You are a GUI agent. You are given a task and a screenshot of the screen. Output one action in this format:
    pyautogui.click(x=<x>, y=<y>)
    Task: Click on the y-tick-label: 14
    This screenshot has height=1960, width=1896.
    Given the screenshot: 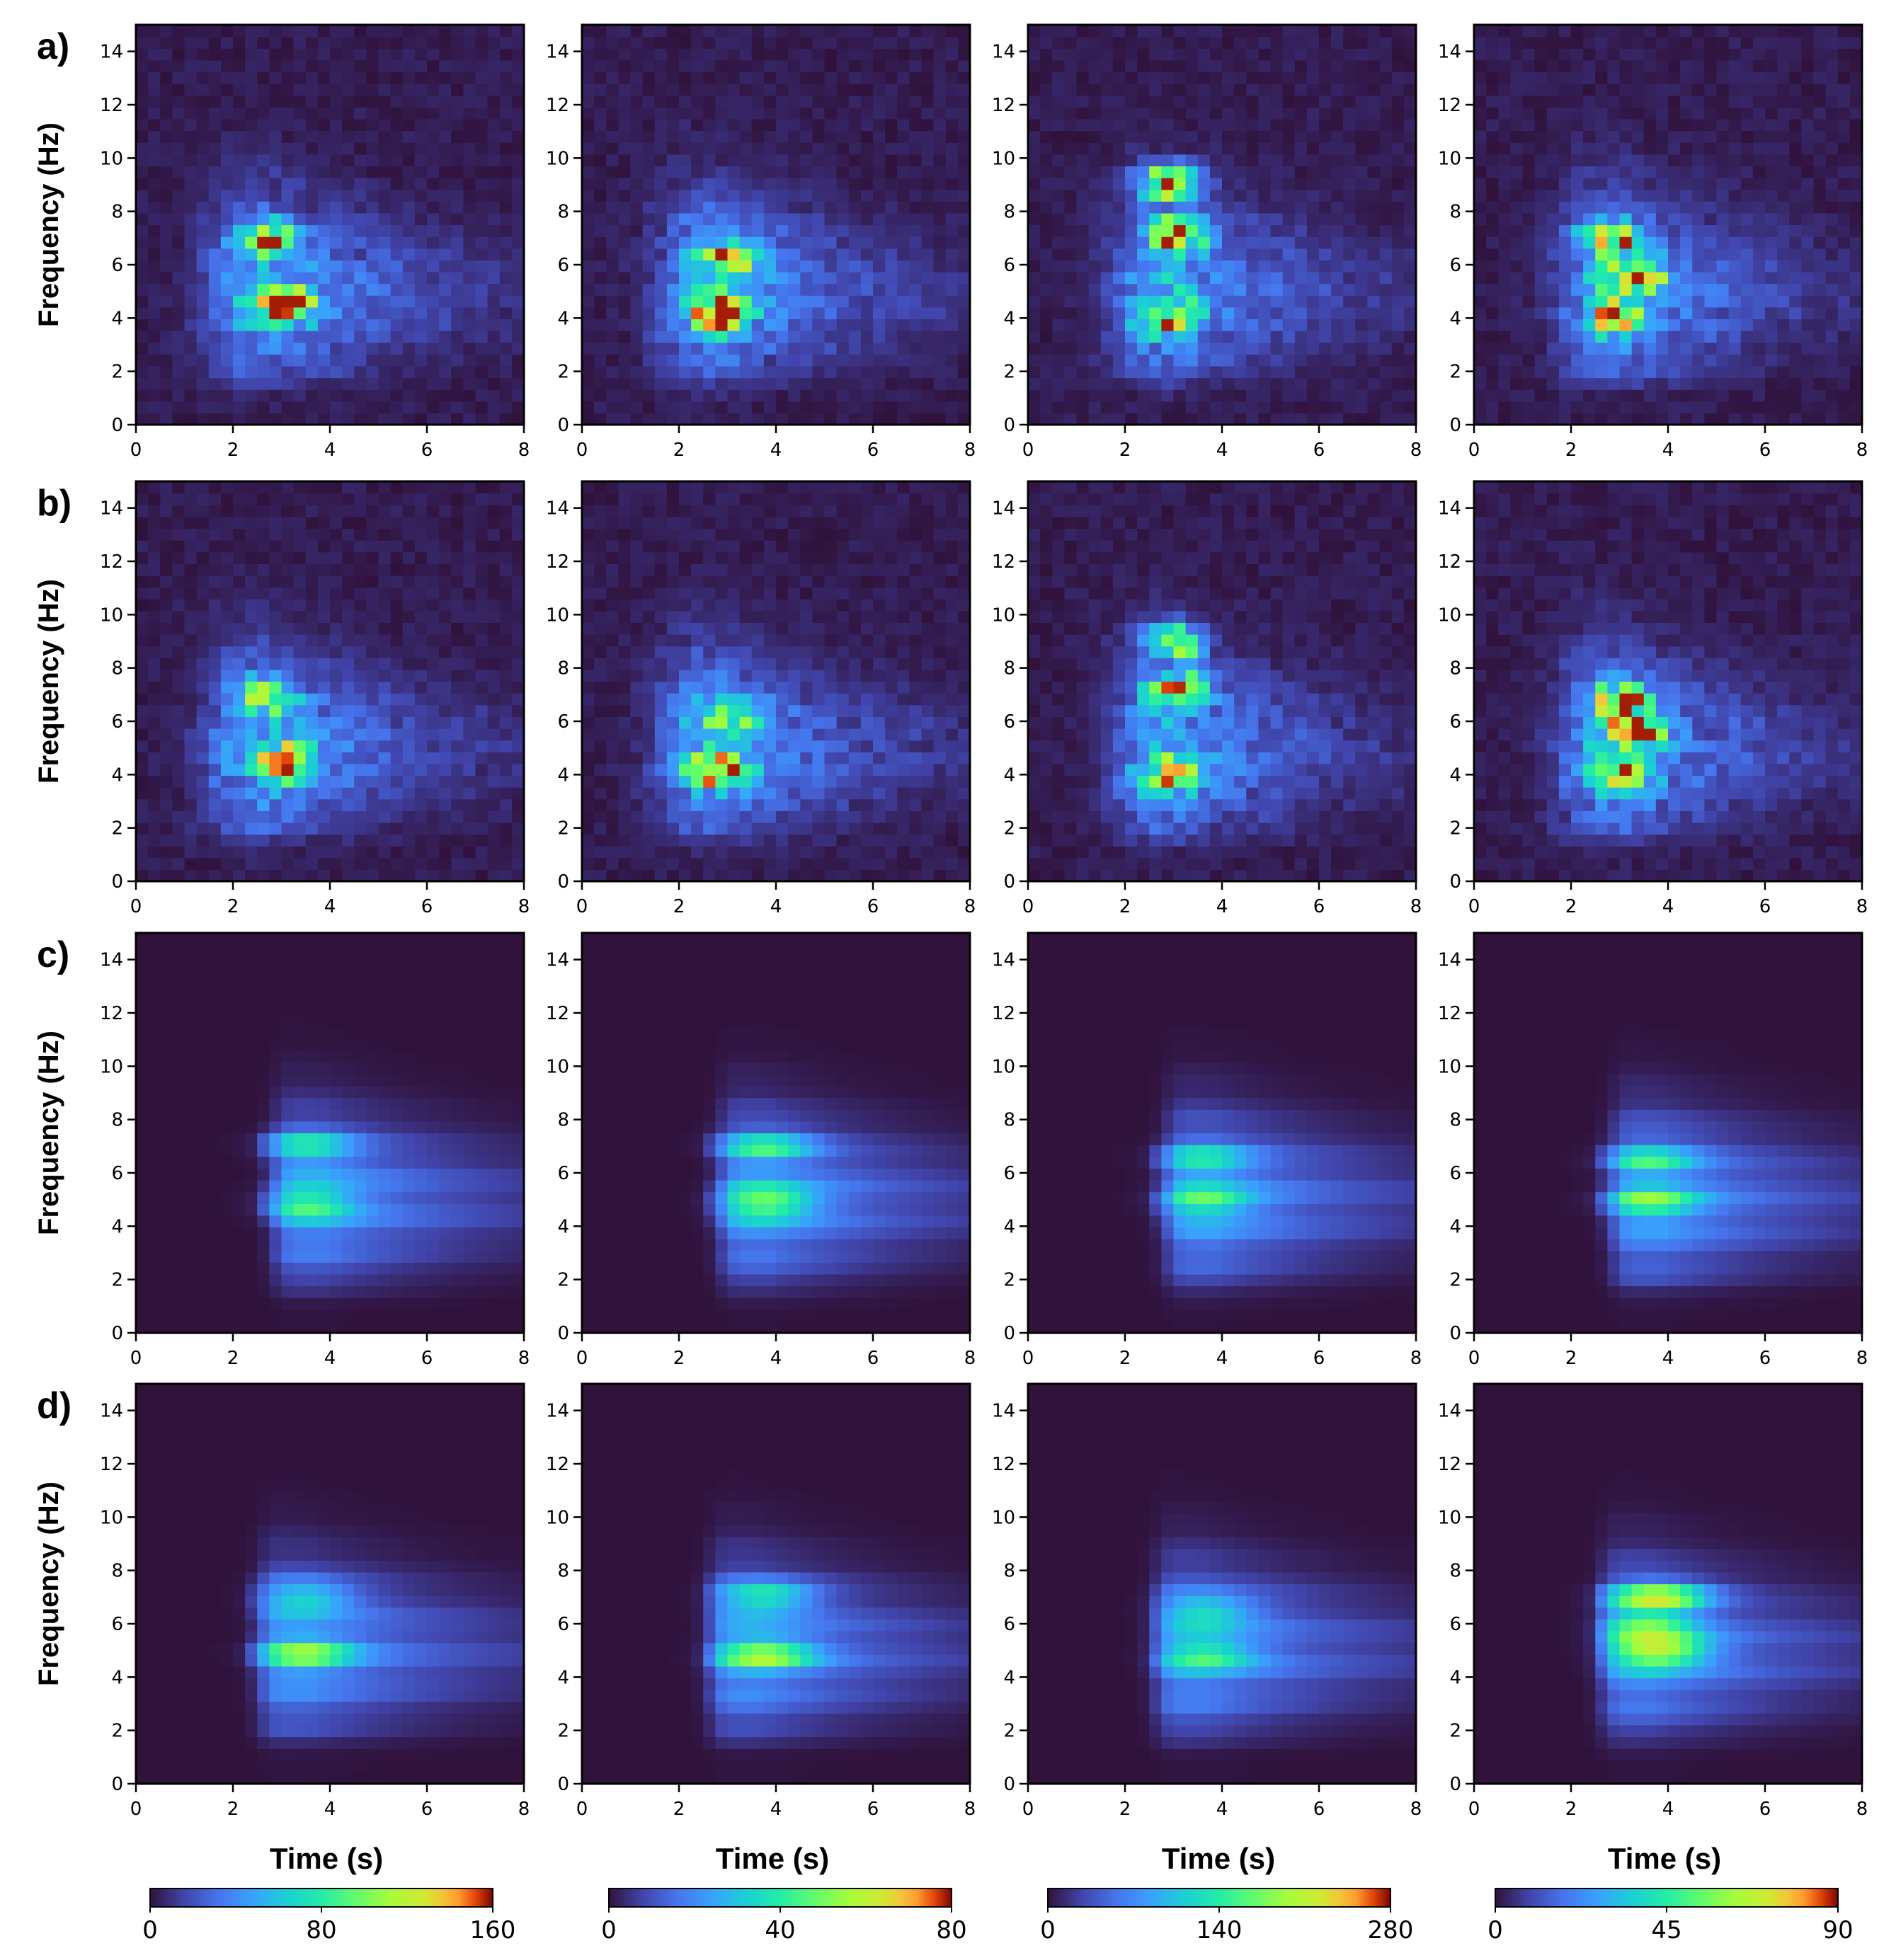 What is the action you would take?
    pyautogui.click(x=1449, y=52)
    